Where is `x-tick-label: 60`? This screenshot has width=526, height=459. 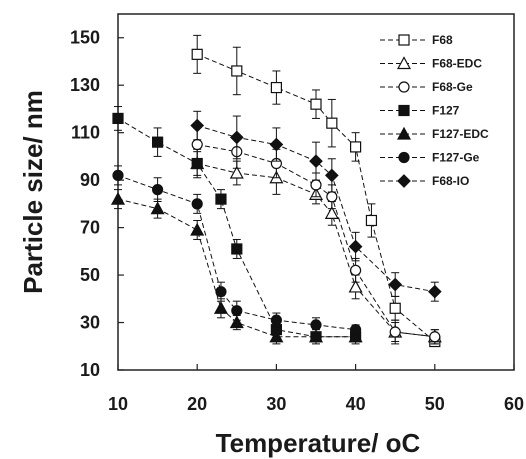
x-tick-label: 60 is located at coordinates (514, 404).